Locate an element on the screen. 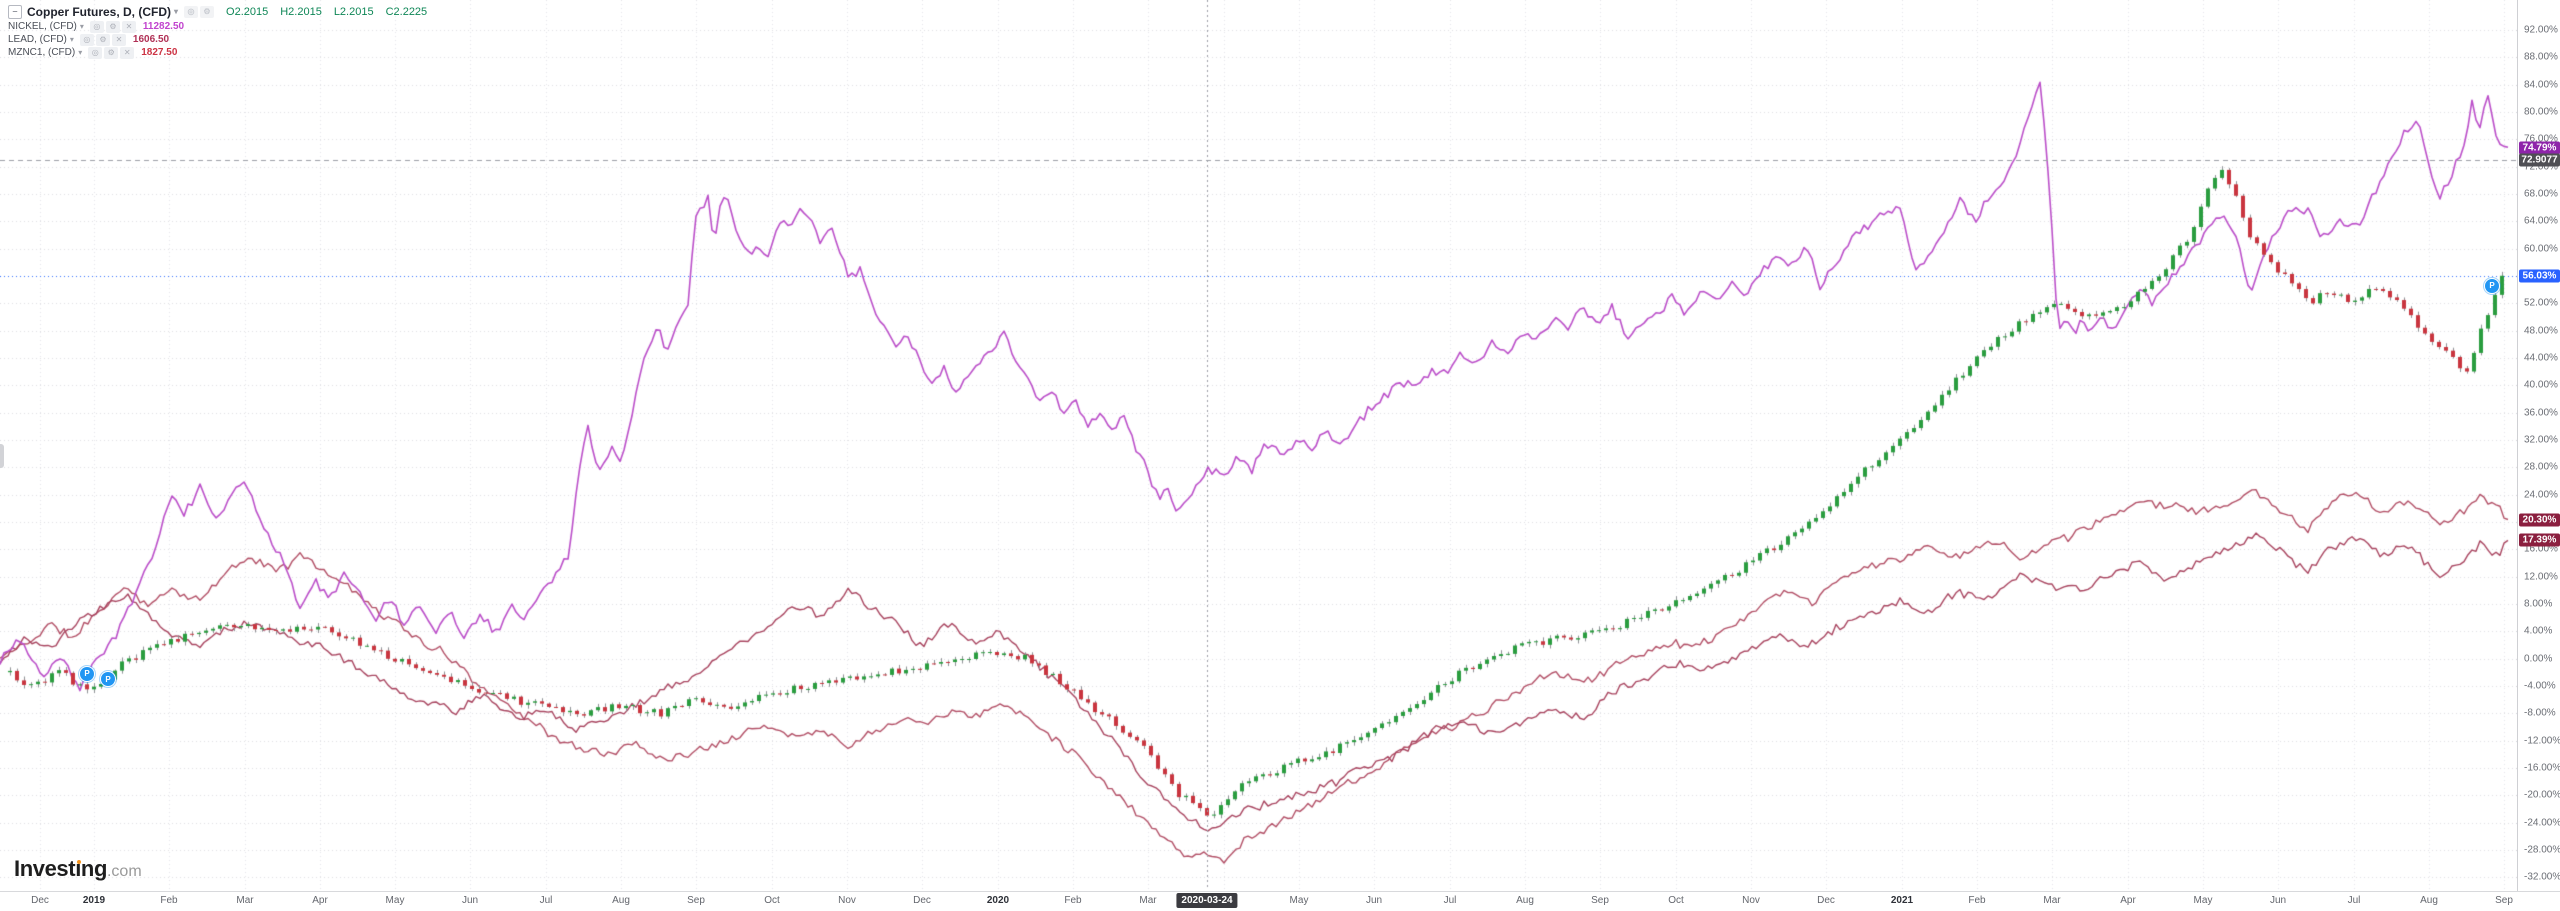 This screenshot has height=911, width=2560. price-tick-label: -28.00% is located at coordinates (2542, 850).